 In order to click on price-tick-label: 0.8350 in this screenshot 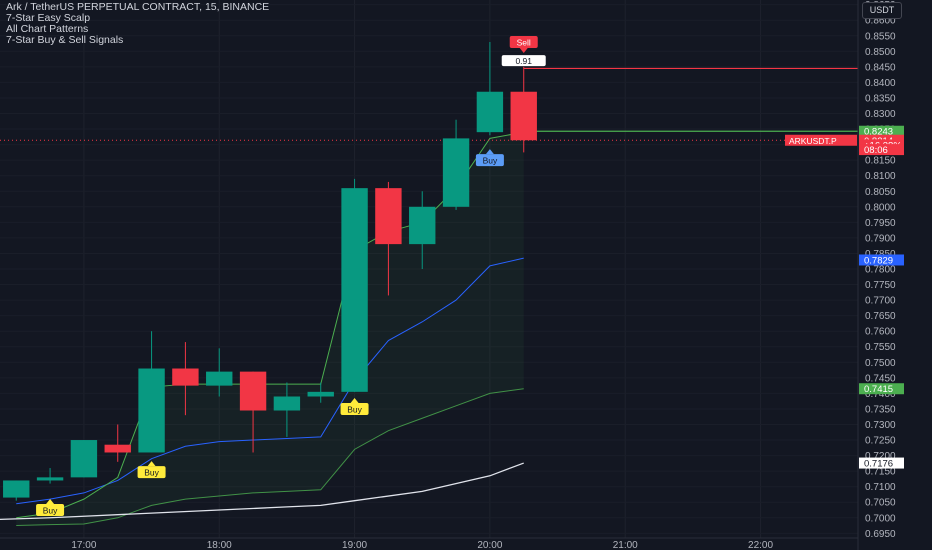, I will do `click(880, 98)`.